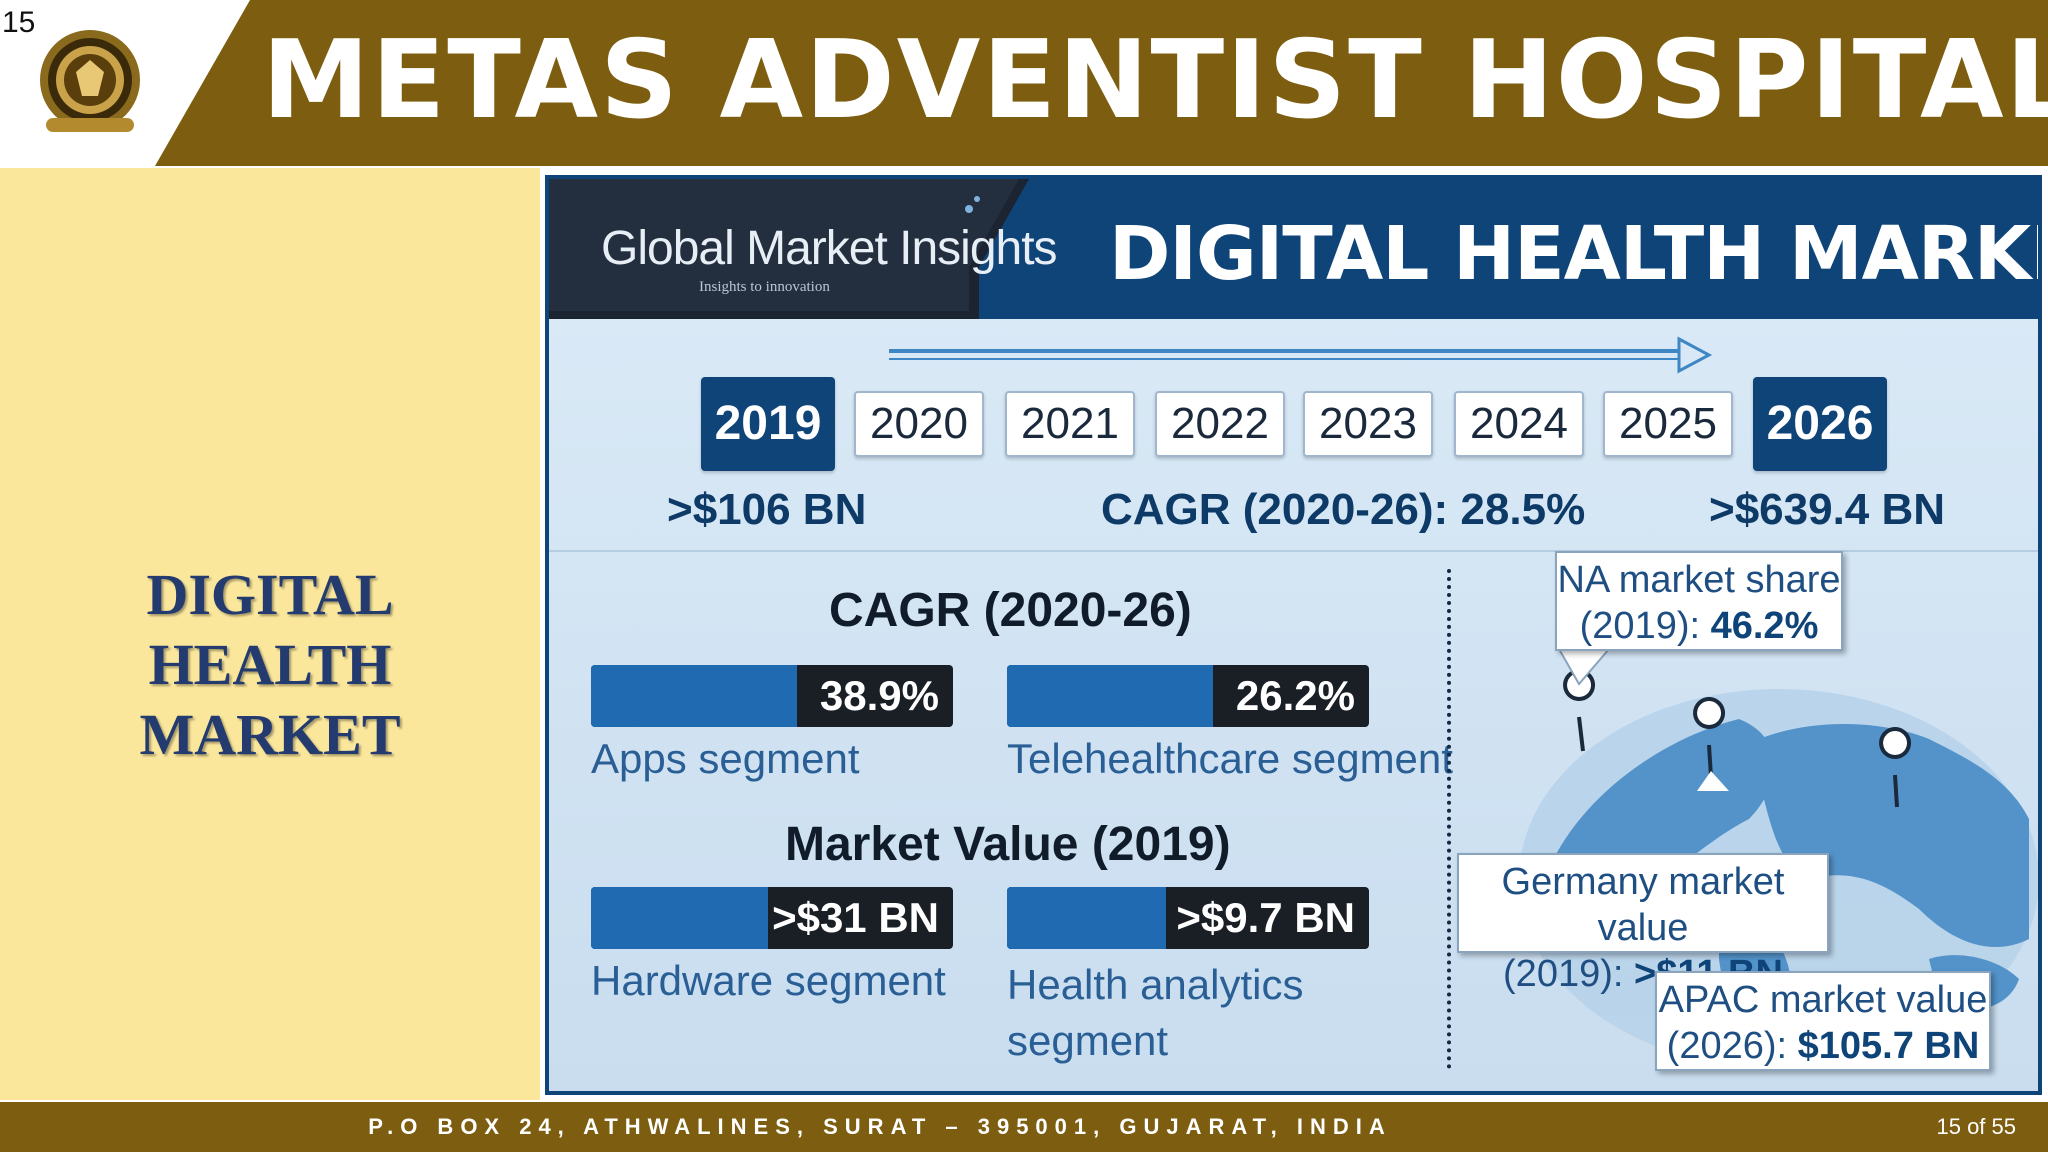  Describe the element at coordinates (829, 248) in the screenshot. I see `brand-name: Global Market Insights` at that location.